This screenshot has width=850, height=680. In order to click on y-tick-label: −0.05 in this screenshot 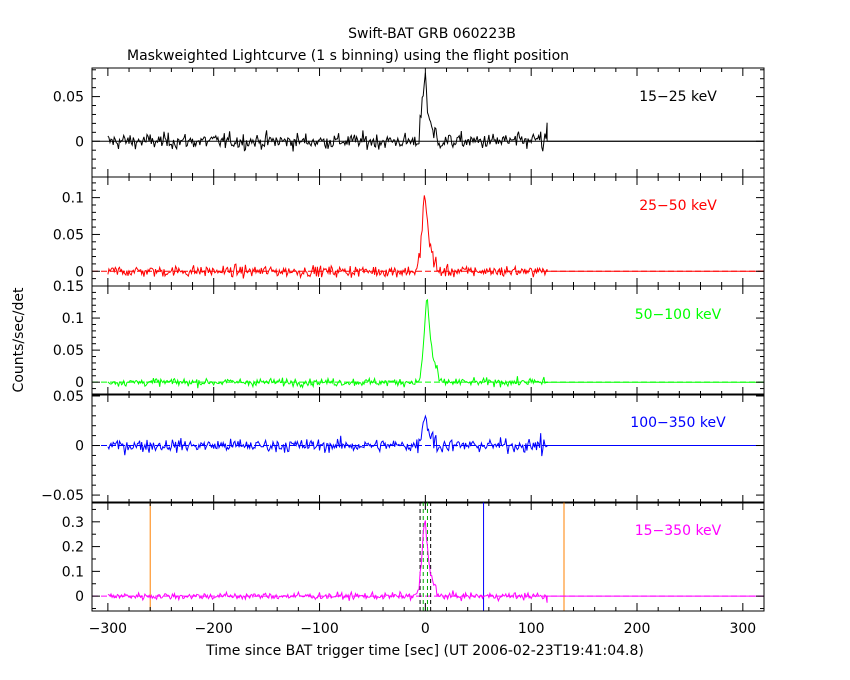, I will do `click(62, 496)`.